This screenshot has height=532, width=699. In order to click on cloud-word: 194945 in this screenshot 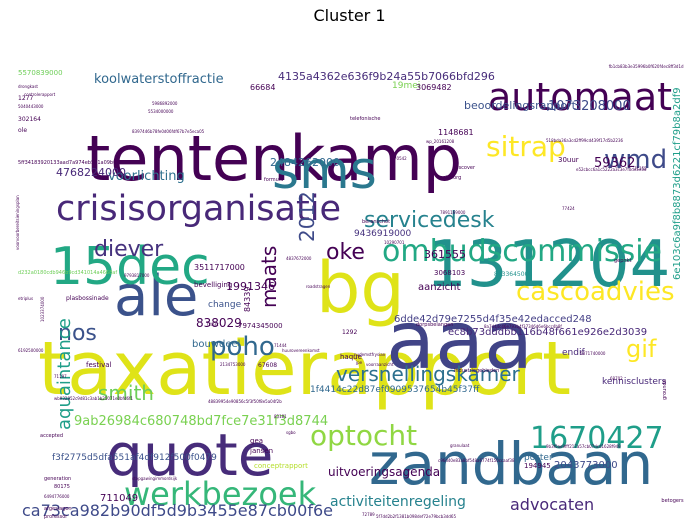, I will do `click(537, 466)`.